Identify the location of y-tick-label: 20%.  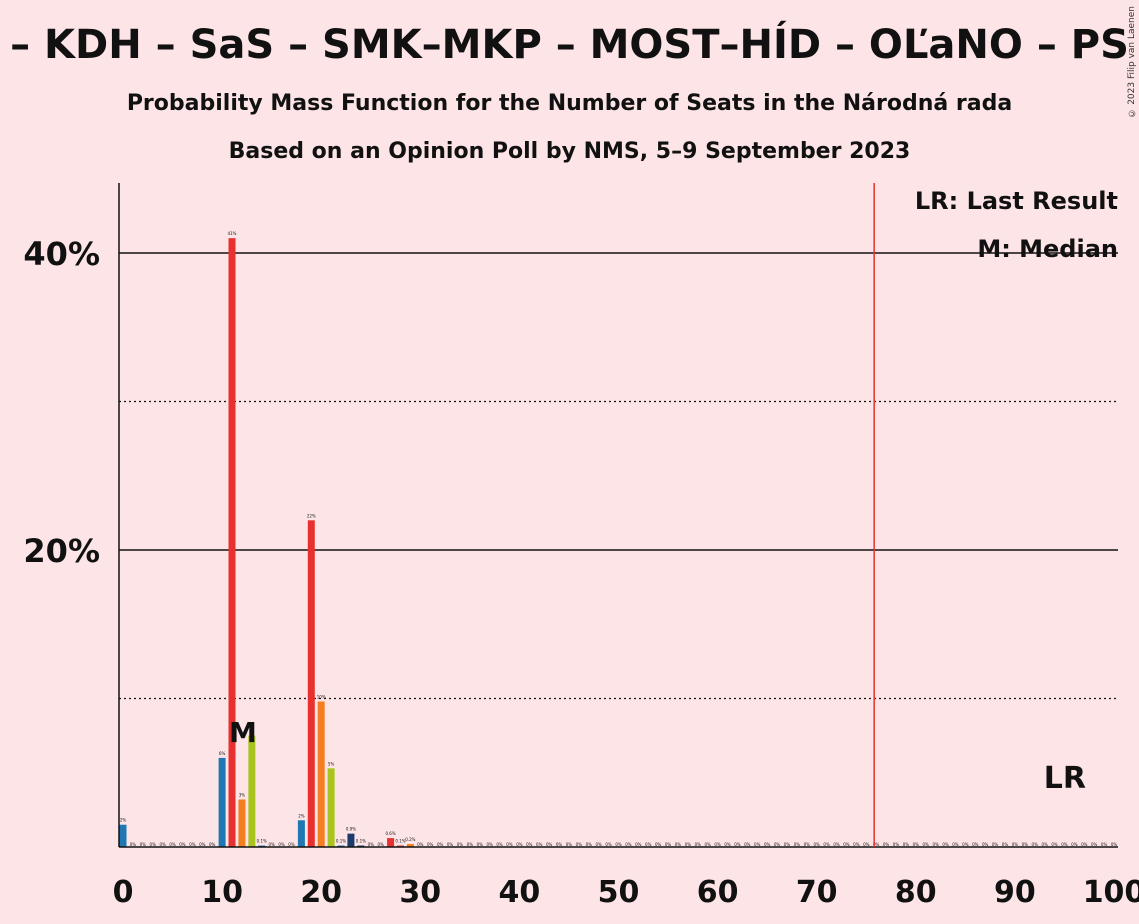
(61, 551).